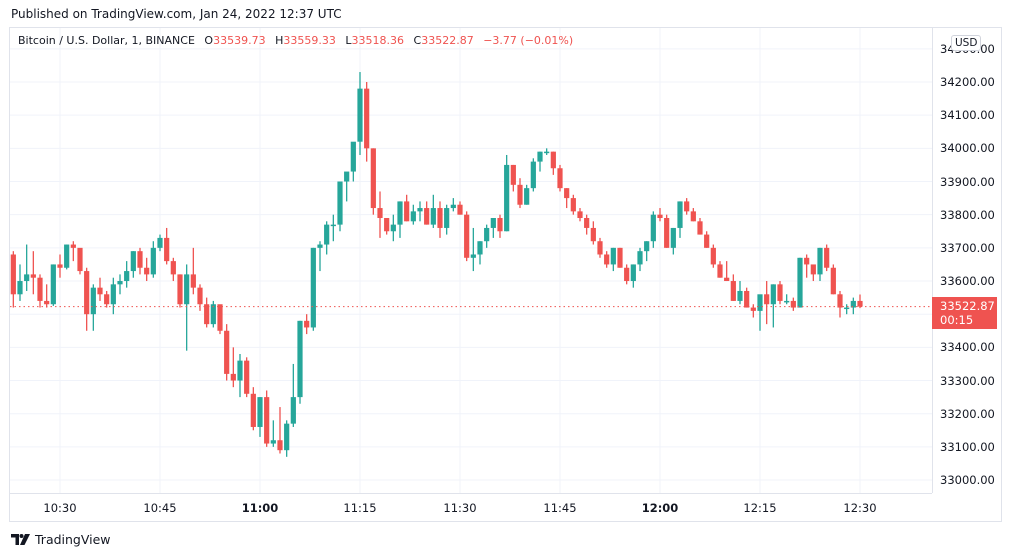 This screenshot has width=1012, height=558. What do you see at coordinates (967, 148) in the screenshot?
I see `price-tick-label: 34000.00` at bounding box center [967, 148].